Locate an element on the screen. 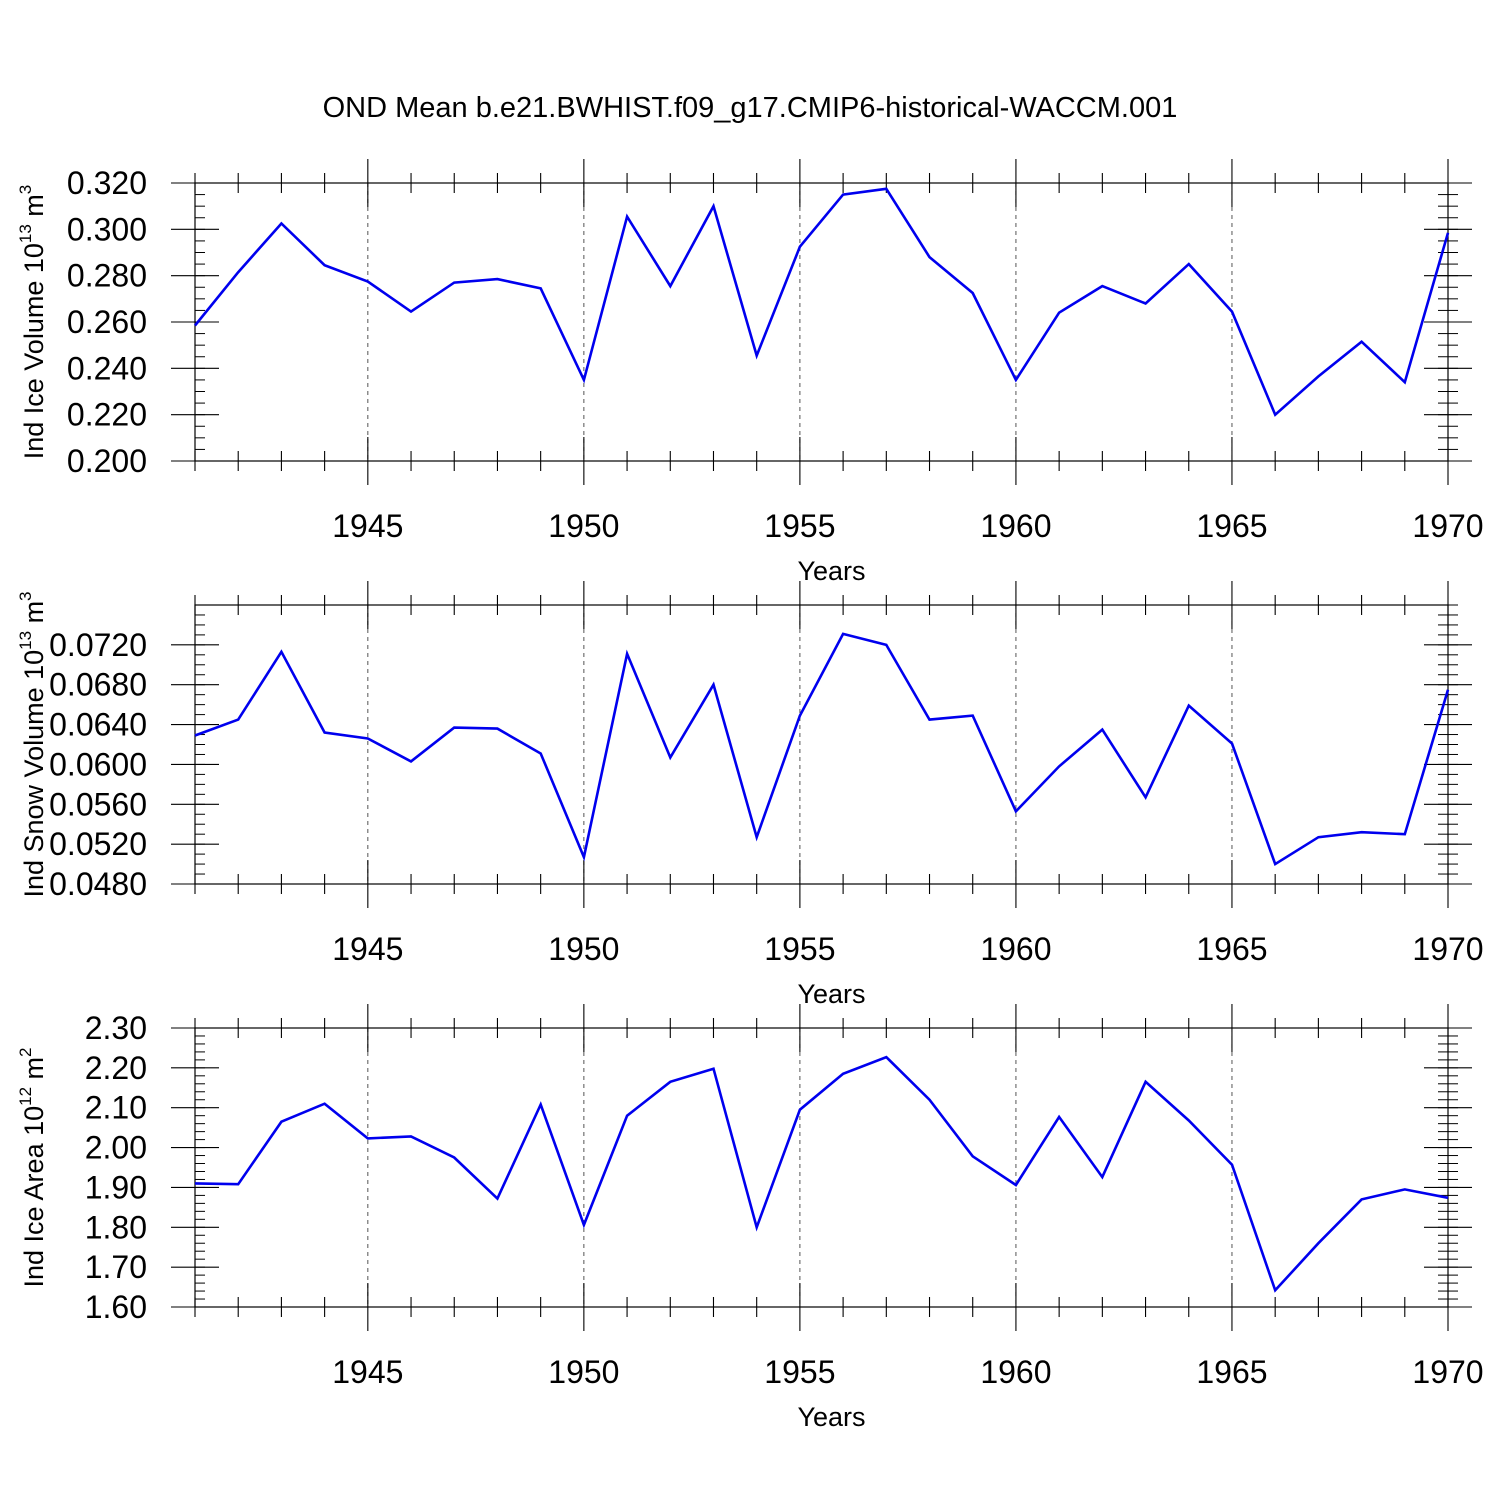  y-tick-label: 0.0640 is located at coordinates (98, 725).